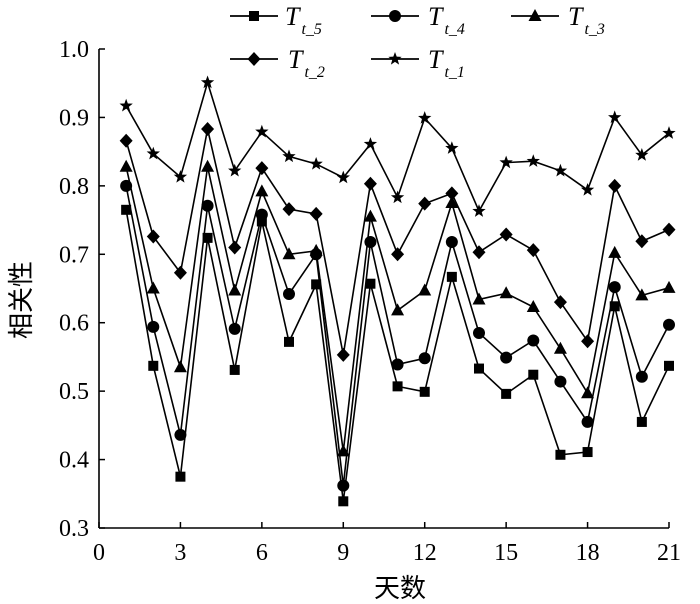 This screenshot has height=604, width=700. What do you see at coordinates (74, 392) in the screenshot?
I see `y-tick-label: 0.5` at bounding box center [74, 392].